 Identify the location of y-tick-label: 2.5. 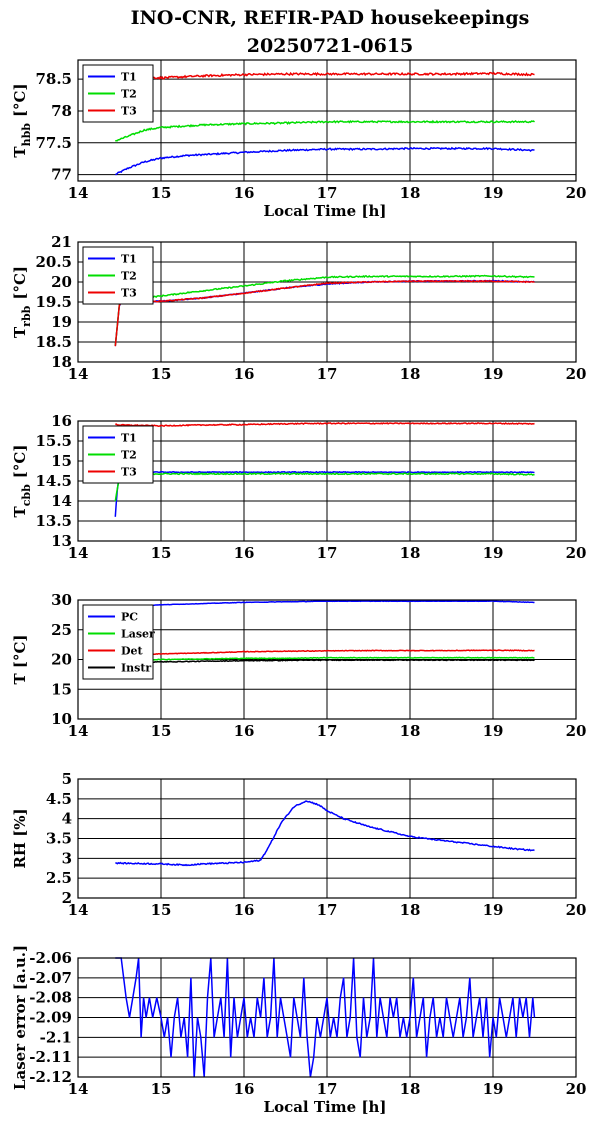
(59, 878).